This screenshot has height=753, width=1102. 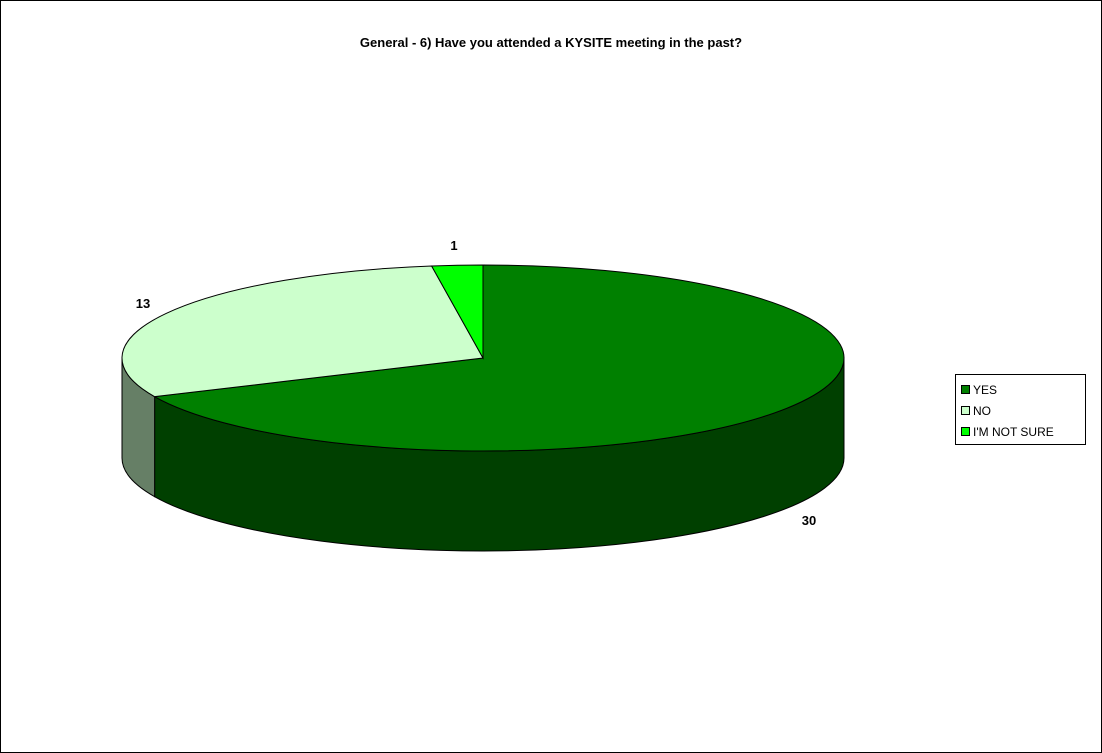 I want to click on legend-item-yes: YES, so click(x=1023, y=389).